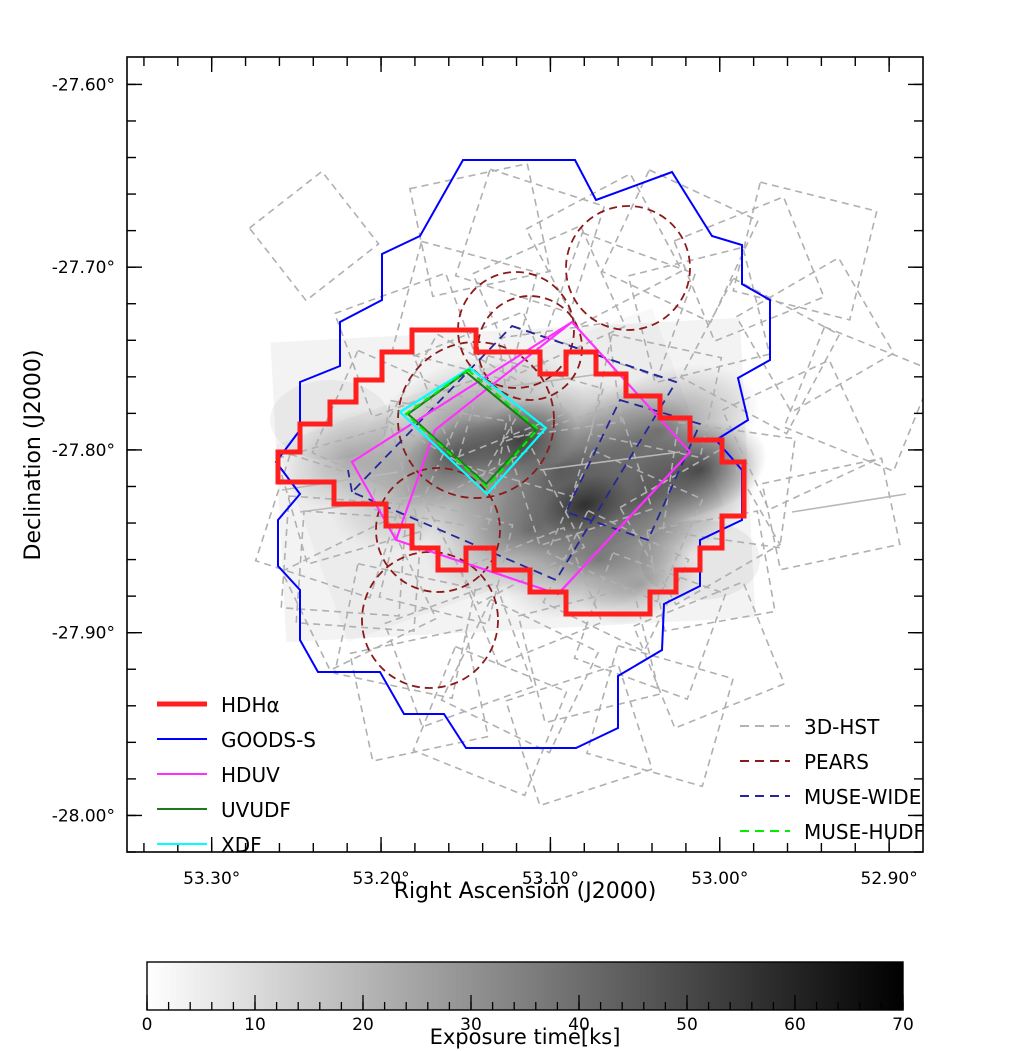 This screenshot has height=1051, width=1028. What do you see at coordinates (380, 879) in the screenshot?
I see `x-tick-label: 53.20°` at bounding box center [380, 879].